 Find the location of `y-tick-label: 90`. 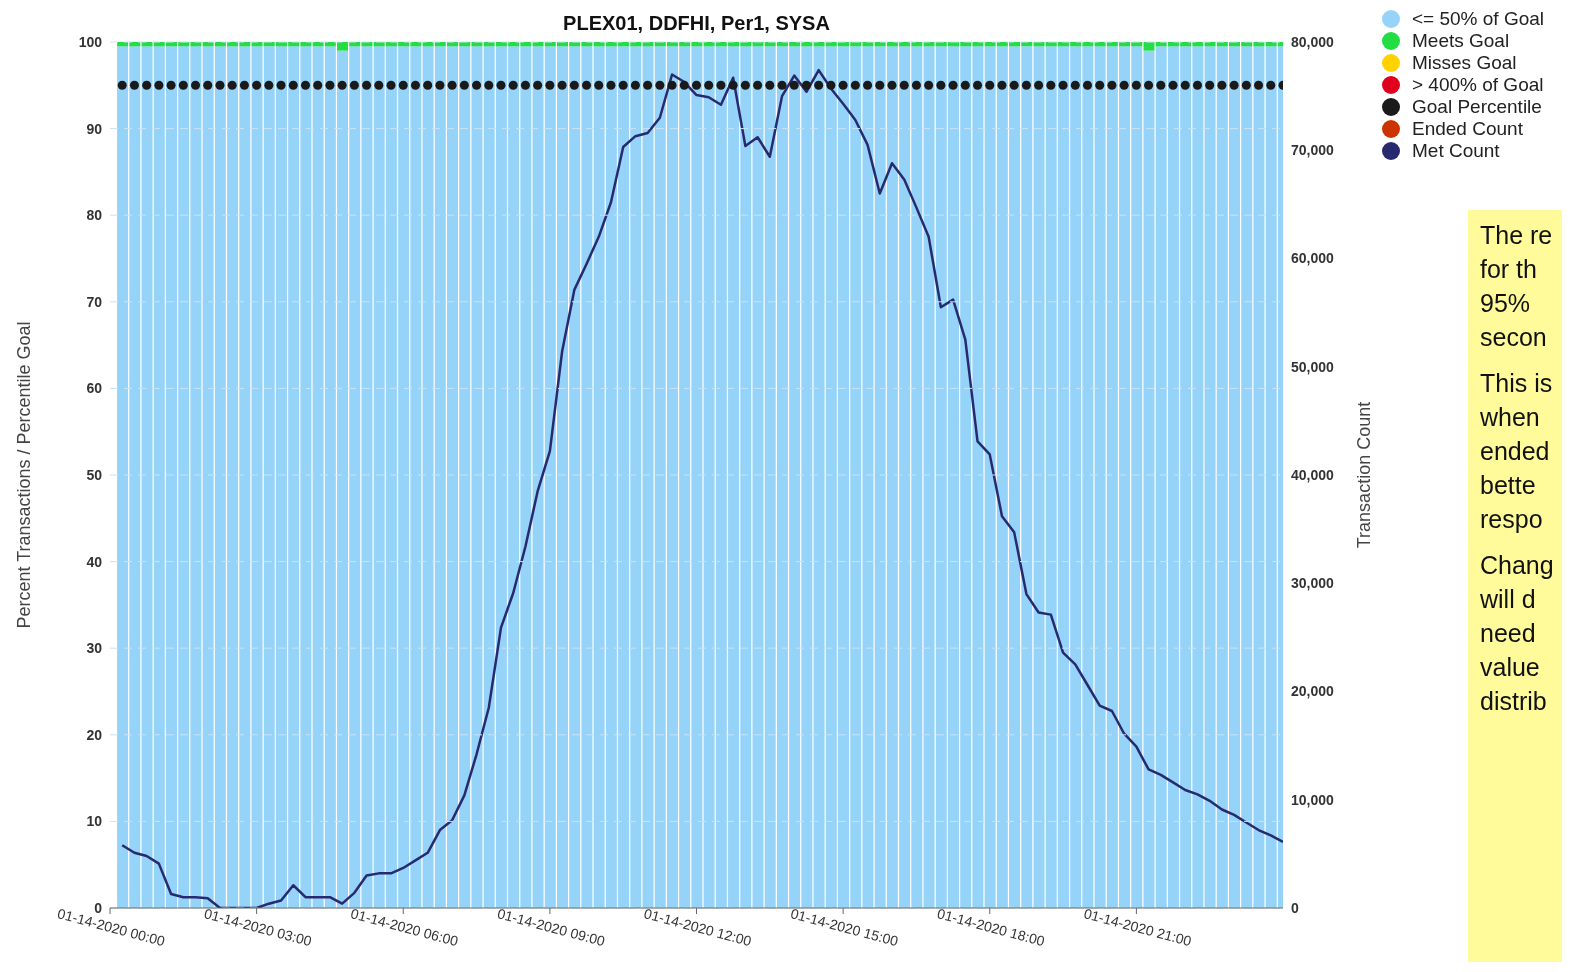

y-tick-label: 90 is located at coordinates (94, 128).